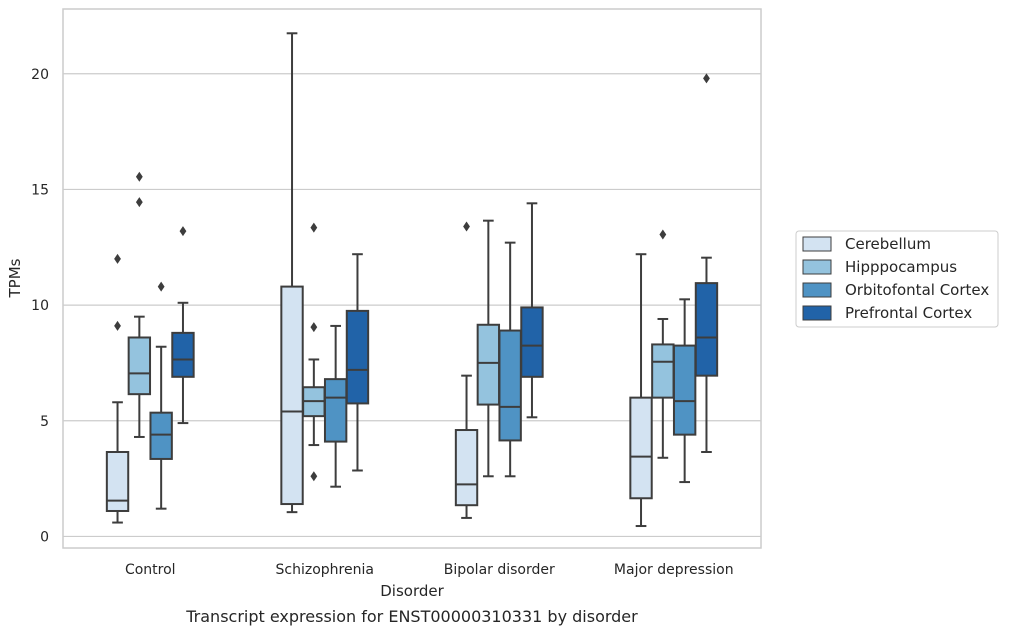 The image size is (1009, 634). I want to click on y-tick-label: 15, so click(40, 190).